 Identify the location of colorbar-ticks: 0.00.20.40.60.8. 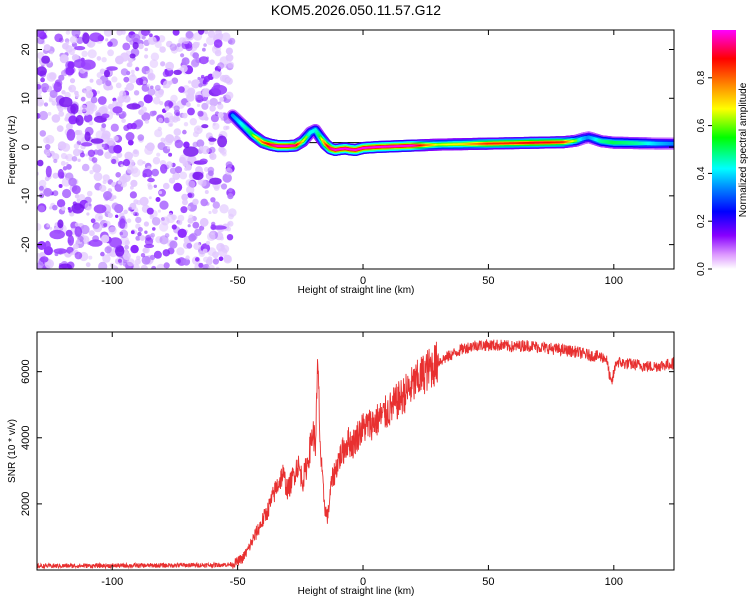
(704, 173).